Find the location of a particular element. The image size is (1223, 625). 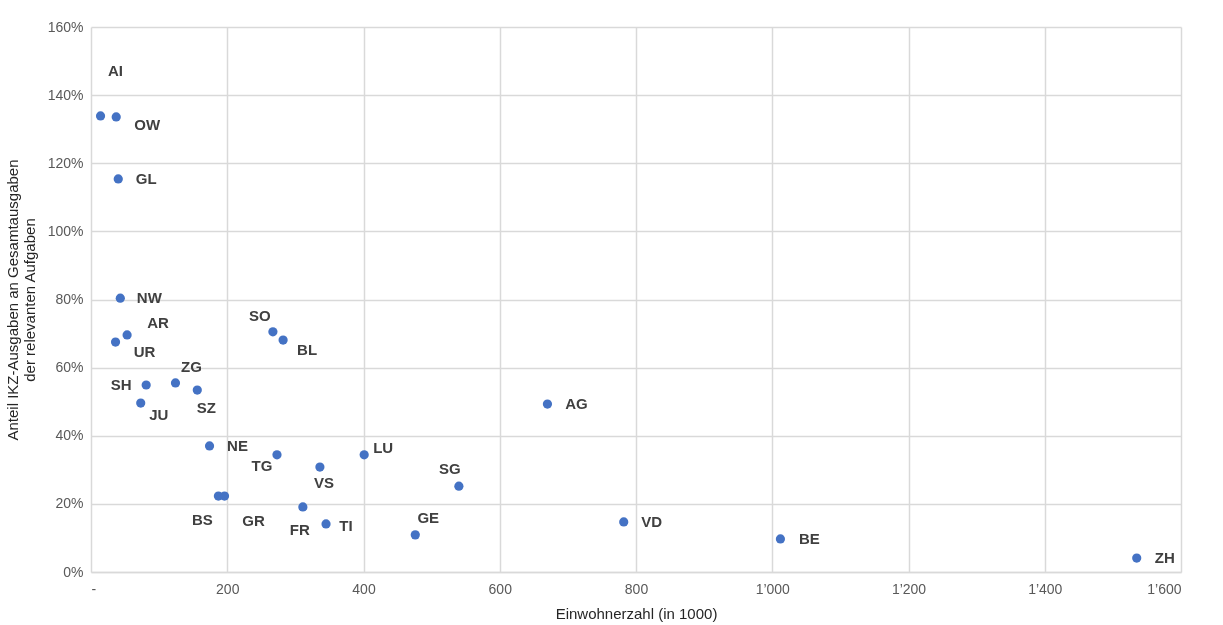

y-tick-label: 0% is located at coordinates (73, 571).